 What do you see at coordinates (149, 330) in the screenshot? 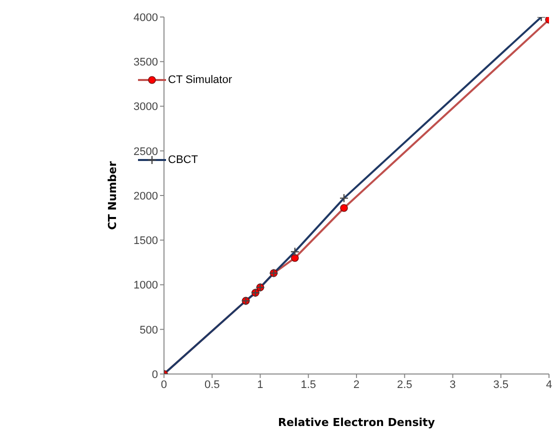
I see `y-tick-label: 500` at bounding box center [149, 330].